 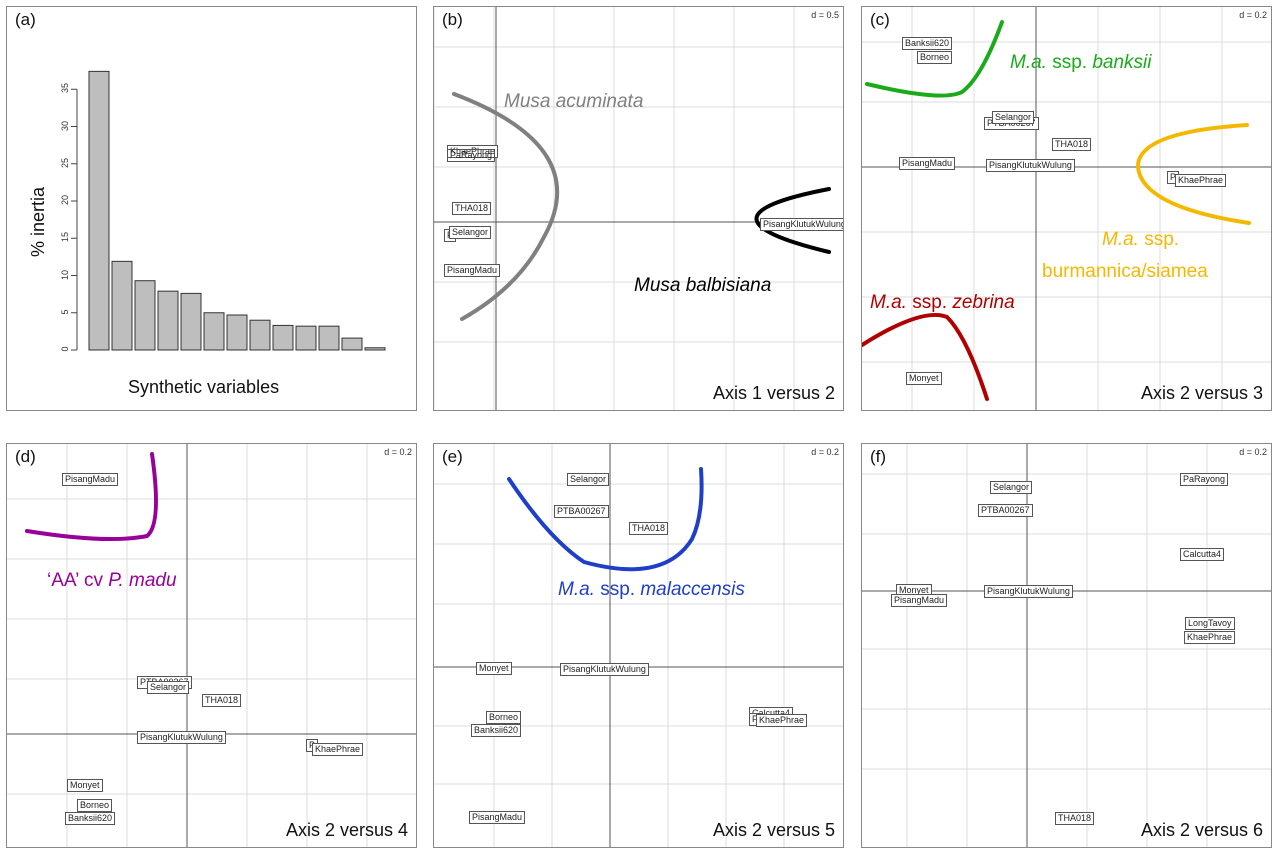 What do you see at coordinates (773, 830) in the screenshot?
I see `axis-caption: Axis 2 versus 5` at bounding box center [773, 830].